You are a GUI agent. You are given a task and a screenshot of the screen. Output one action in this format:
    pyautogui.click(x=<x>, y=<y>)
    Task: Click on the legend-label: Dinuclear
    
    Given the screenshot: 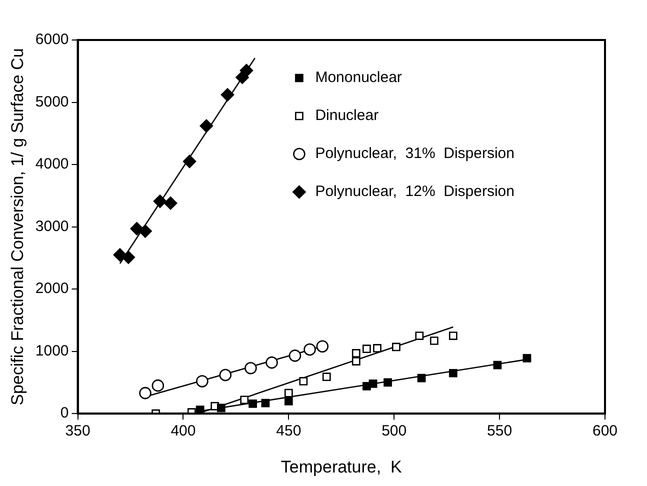 What is the action you would take?
    pyautogui.click(x=347, y=115)
    